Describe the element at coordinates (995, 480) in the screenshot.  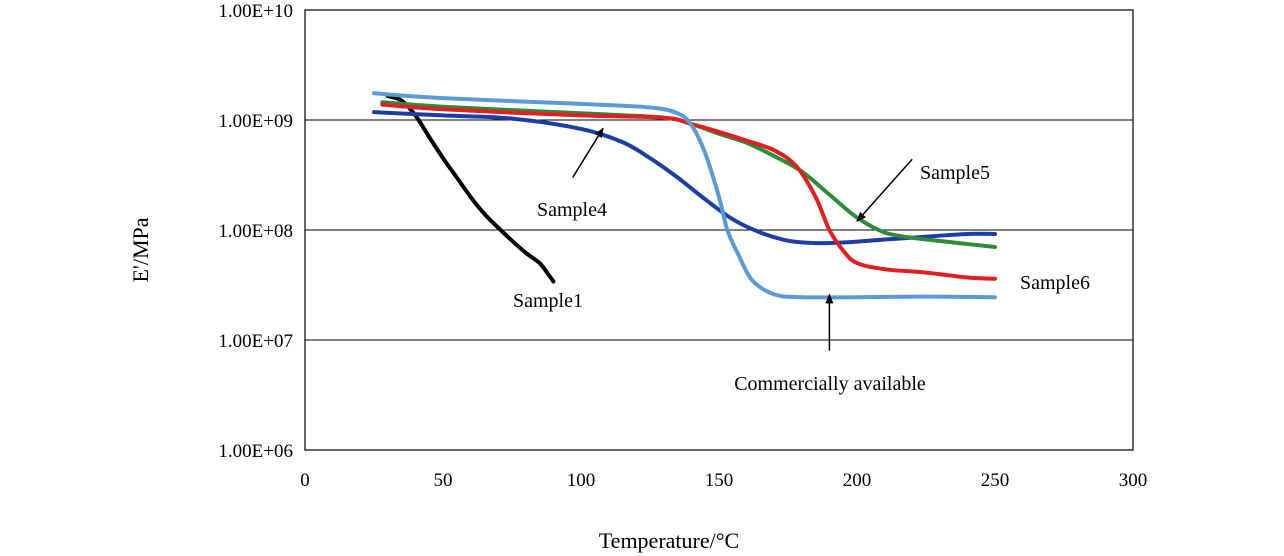
I see `x-tick-label: 250` at that location.